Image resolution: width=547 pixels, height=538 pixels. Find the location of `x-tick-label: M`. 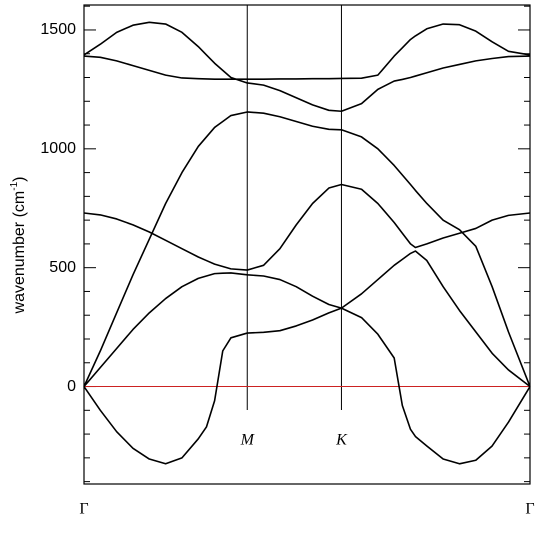

x-tick-label: M is located at coordinates (248, 440).